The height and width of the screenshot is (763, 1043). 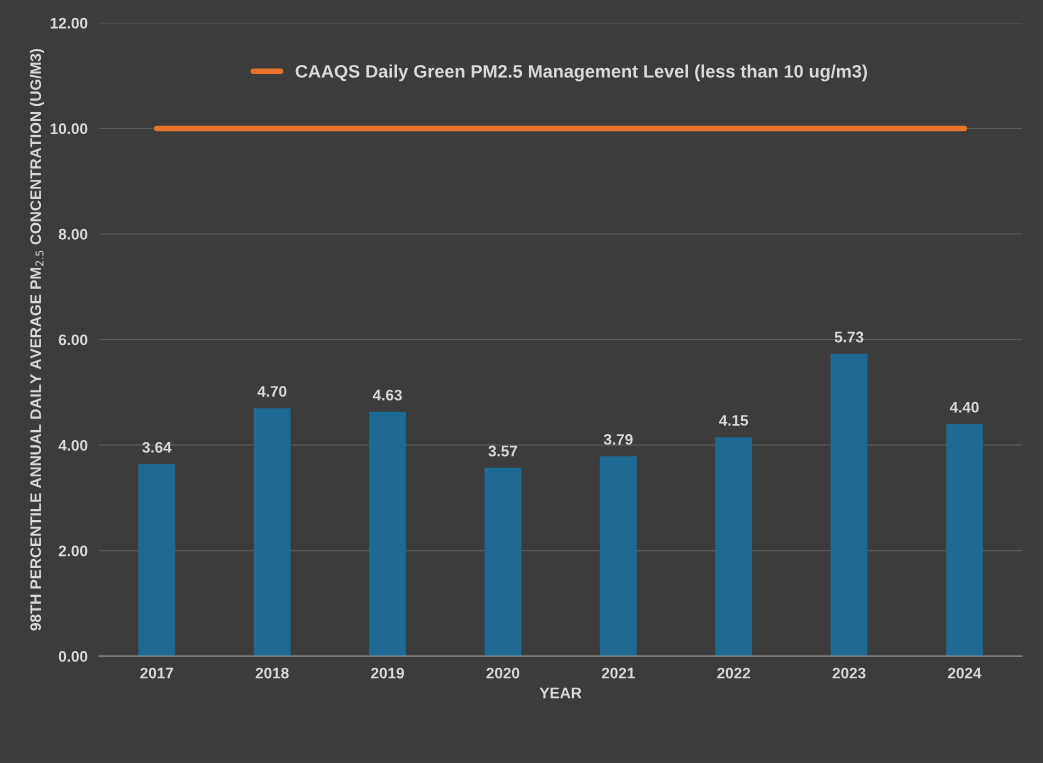 What do you see at coordinates (387, 673) in the screenshot?
I see `x-tick-label: 2019` at bounding box center [387, 673].